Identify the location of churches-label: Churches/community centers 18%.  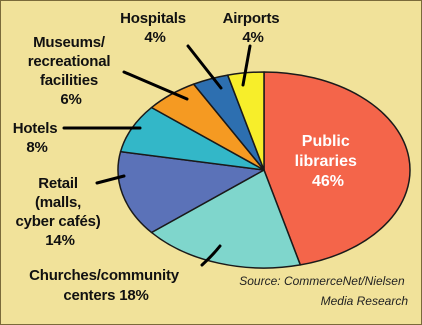
(106, 285).